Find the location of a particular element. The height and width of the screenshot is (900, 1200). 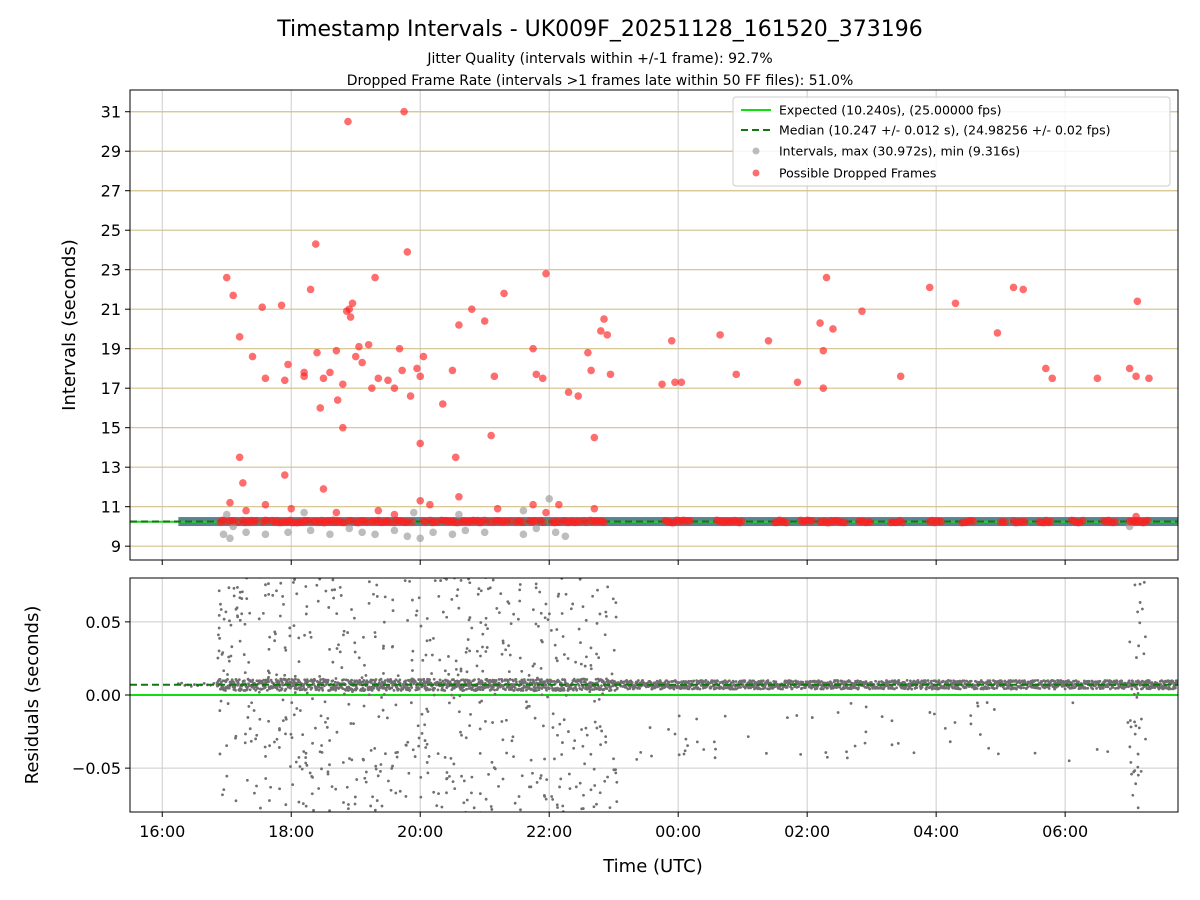

y-tick-label: −0.05 is located at coordinates (96, 768).